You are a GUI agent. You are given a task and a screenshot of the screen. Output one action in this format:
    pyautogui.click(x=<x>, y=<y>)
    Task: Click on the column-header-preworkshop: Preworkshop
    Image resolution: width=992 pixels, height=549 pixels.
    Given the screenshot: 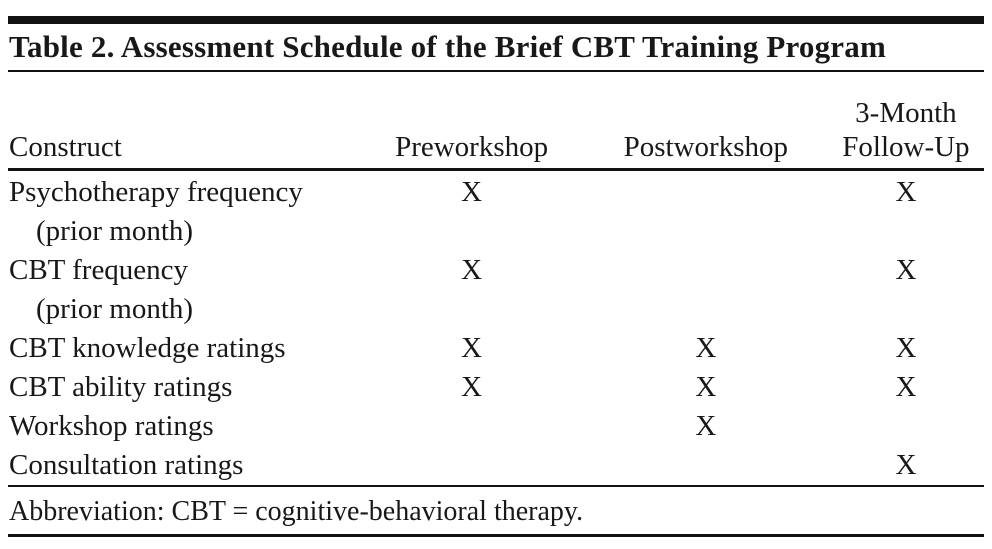 What is the action you would take?
    pyautogui.click(x=471, y=121)
    